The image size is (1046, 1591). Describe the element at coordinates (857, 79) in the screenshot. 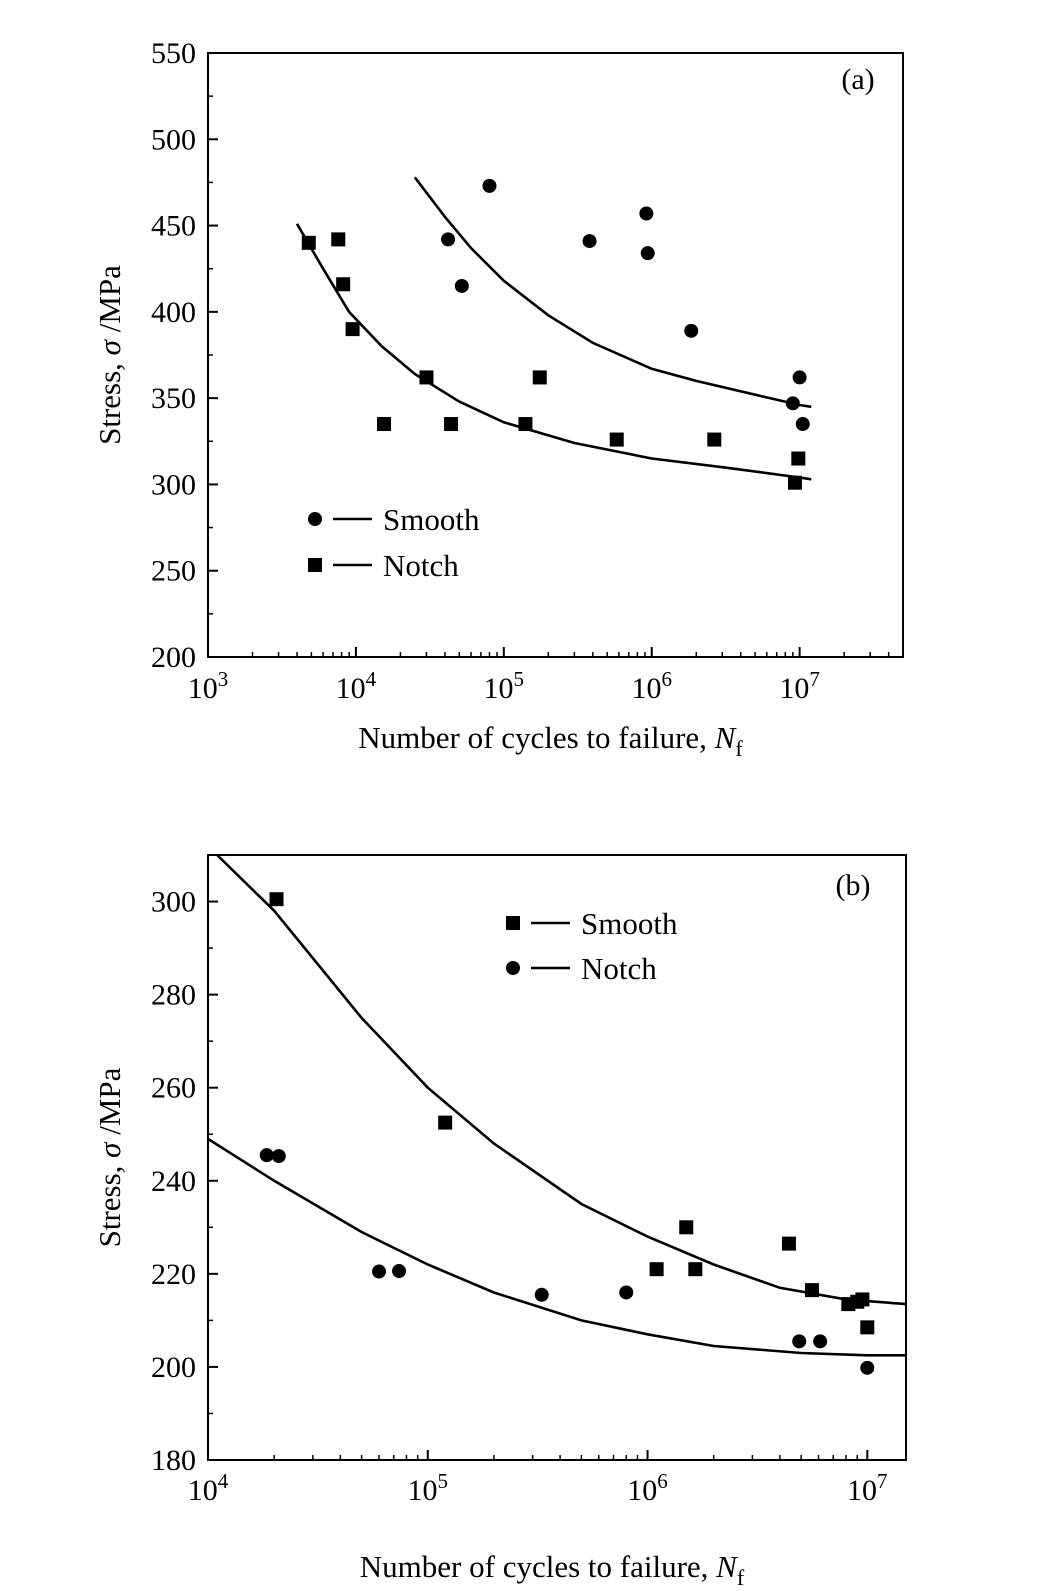

I see `panel-label: (a)` at that location.